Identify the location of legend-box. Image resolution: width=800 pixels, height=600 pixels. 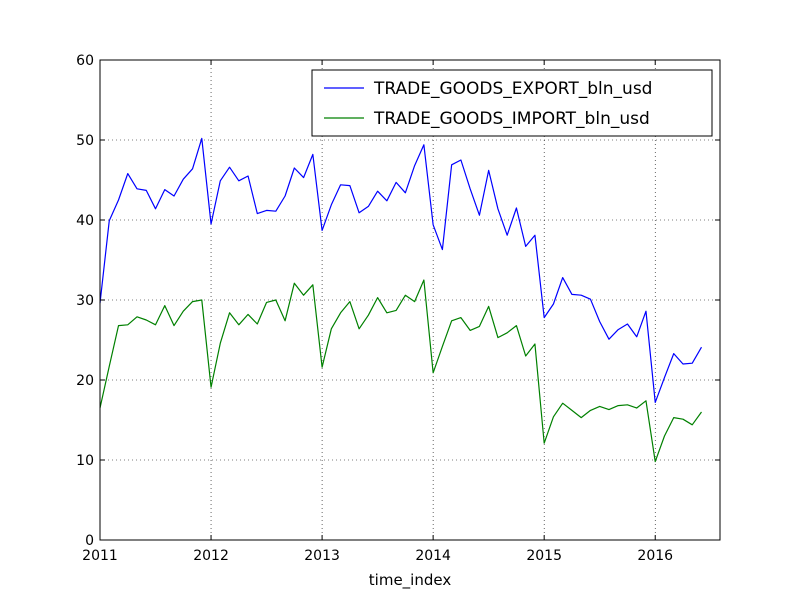
(512, 103).